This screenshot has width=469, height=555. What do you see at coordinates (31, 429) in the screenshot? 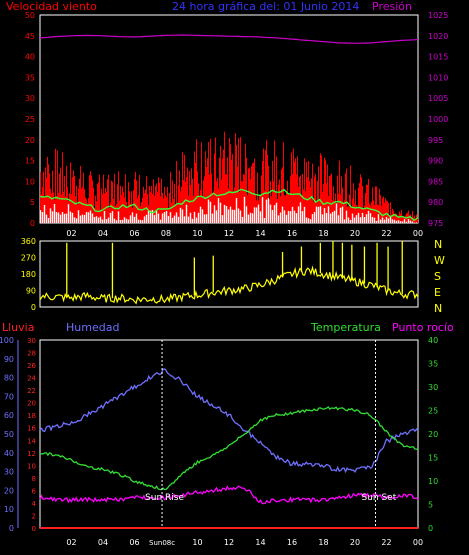
I see `rain-tick-label: 16` at bounding box center [31, 429].